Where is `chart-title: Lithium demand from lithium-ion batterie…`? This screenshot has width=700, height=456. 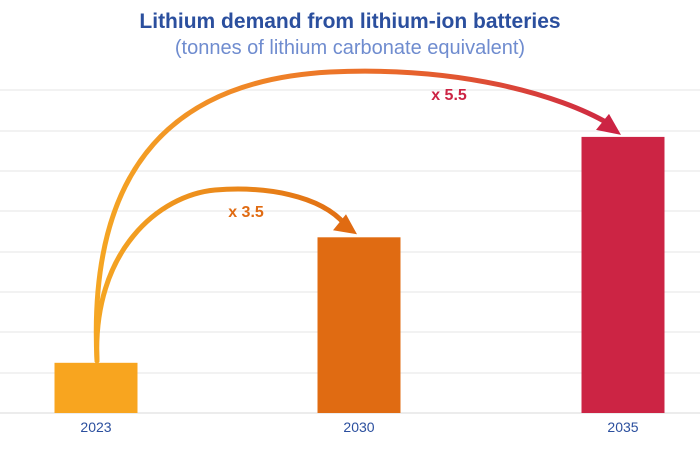 chart-title: Lithium demand from lithium-ion batterie… is located at coordinates (350, 21).